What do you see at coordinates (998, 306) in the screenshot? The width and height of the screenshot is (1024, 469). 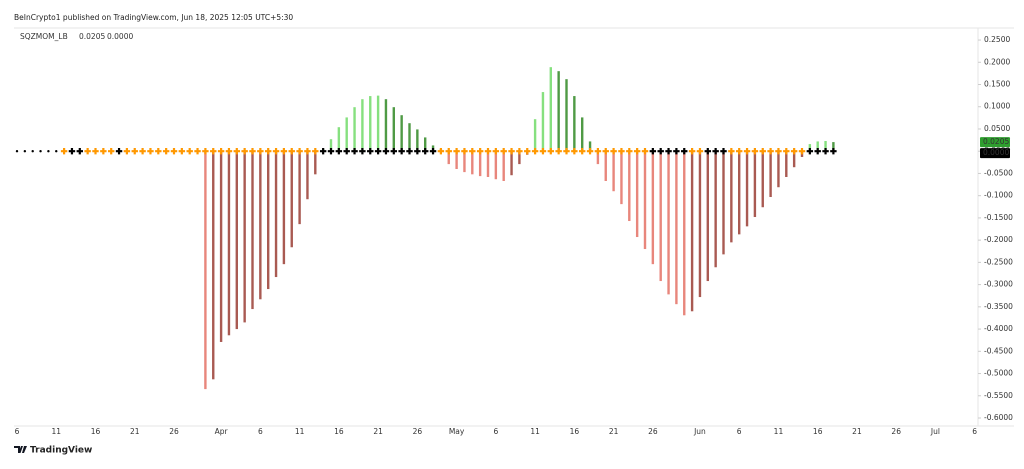 I see `y-tick-label: -0.3500` at bounding box center [998, 306].